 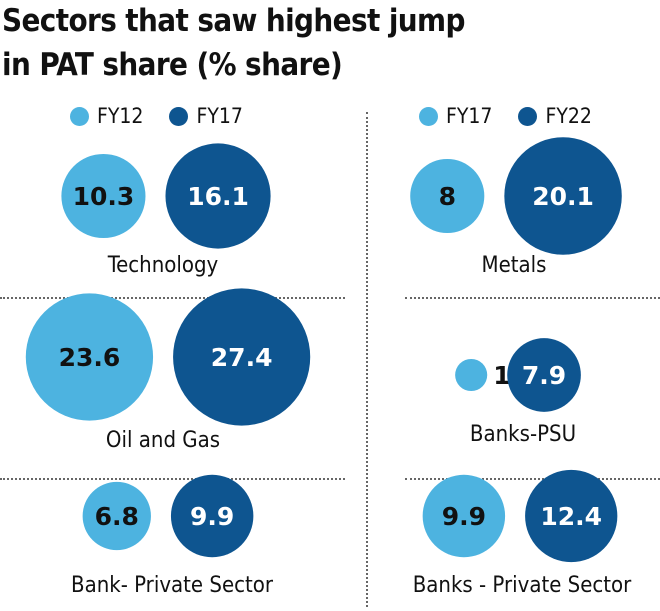 I want to click on legend-item-right-2: FY22, so click(x=555, y=116).